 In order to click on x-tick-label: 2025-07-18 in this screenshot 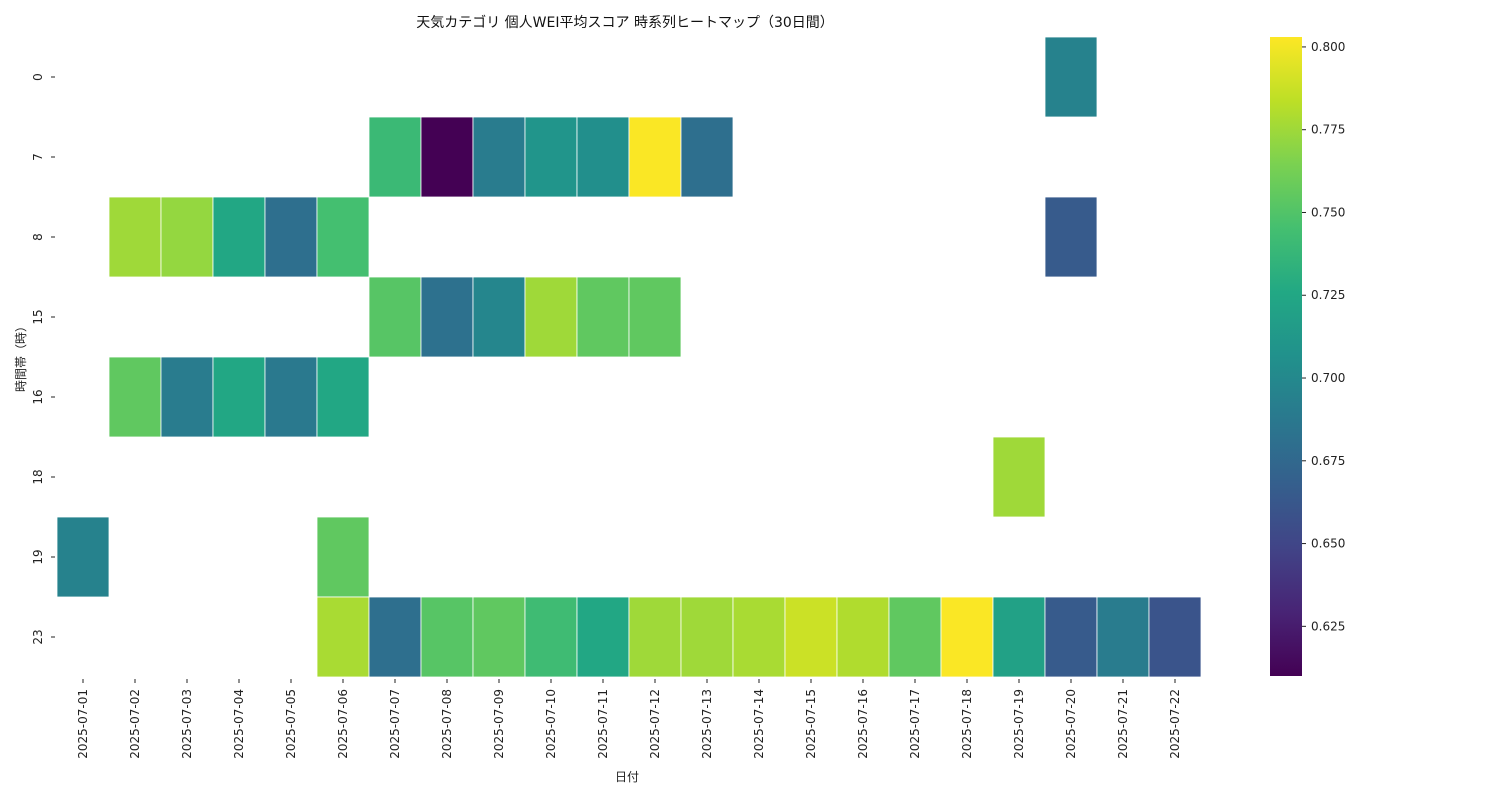, I will do `click(967, 724)`.